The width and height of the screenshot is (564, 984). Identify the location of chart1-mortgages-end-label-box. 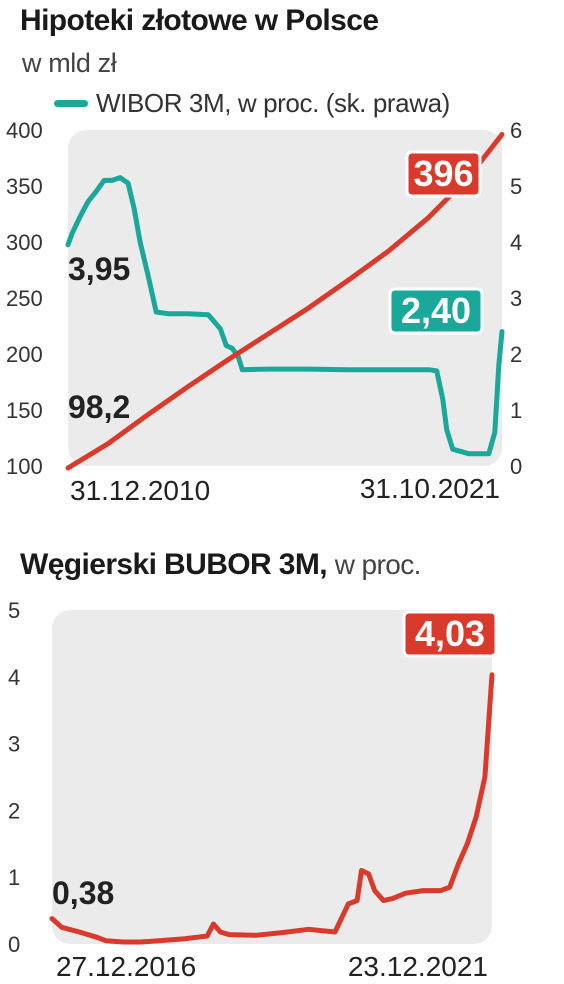
(443, 174).